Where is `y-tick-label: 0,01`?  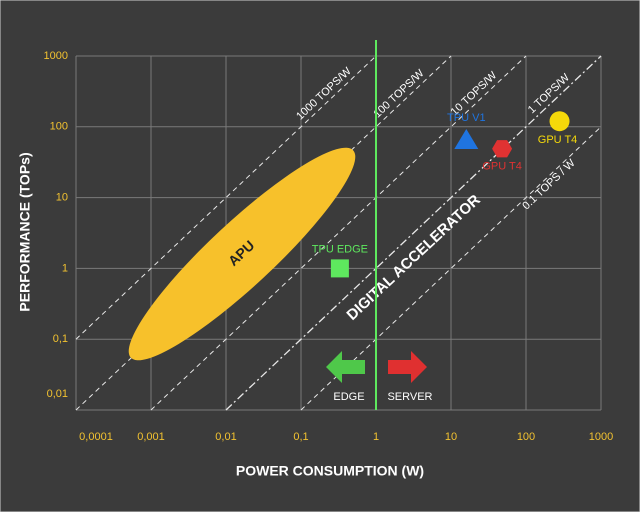 y-tick-label: 0,01 is located at coordinates (57, 394).